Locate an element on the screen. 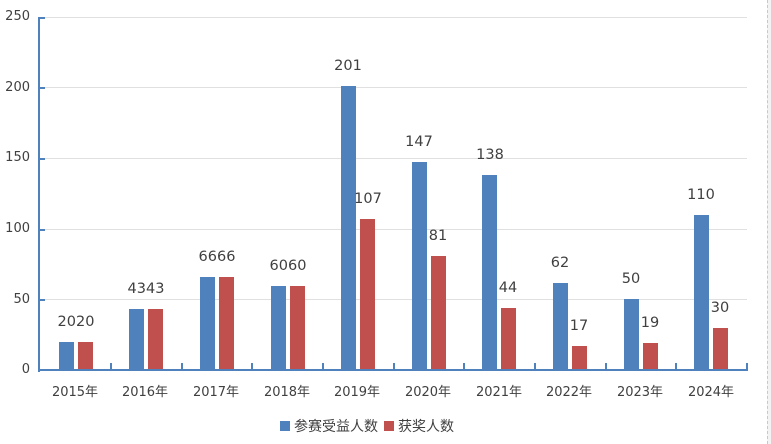 This screenshot has height=444, width=771. legend-swatch-blue is located at coordinates (285, 426).